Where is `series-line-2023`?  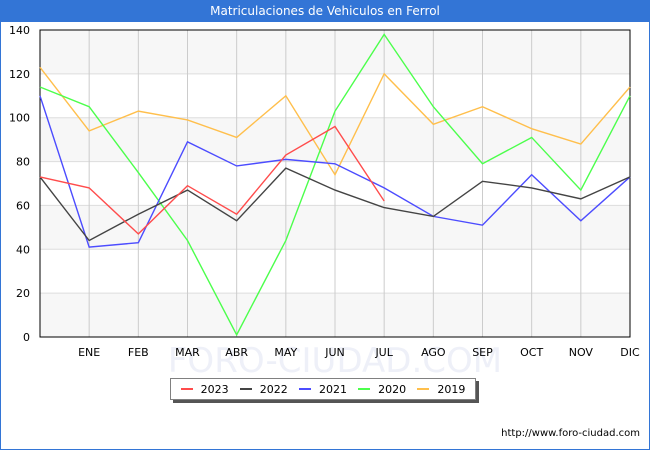 series-line-2023 is located at coordinates (212, 180).